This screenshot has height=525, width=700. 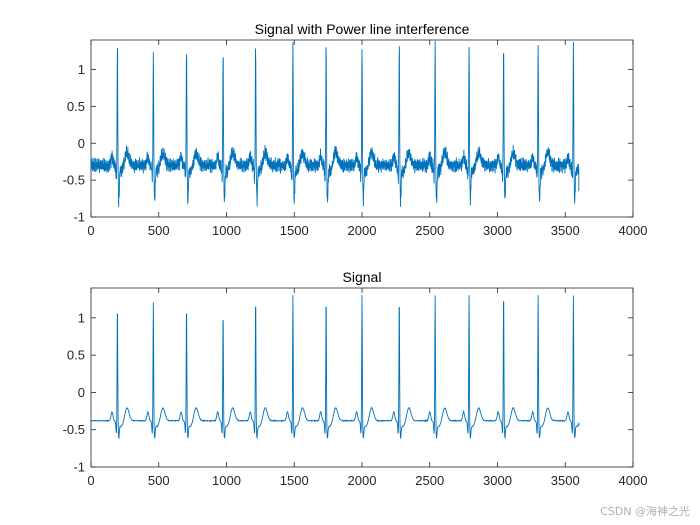 What do you see at coordinates (362, 29) in the screenshot?
I see `chart-title: Signal with Power line interference` at bounding box center [362, 29].